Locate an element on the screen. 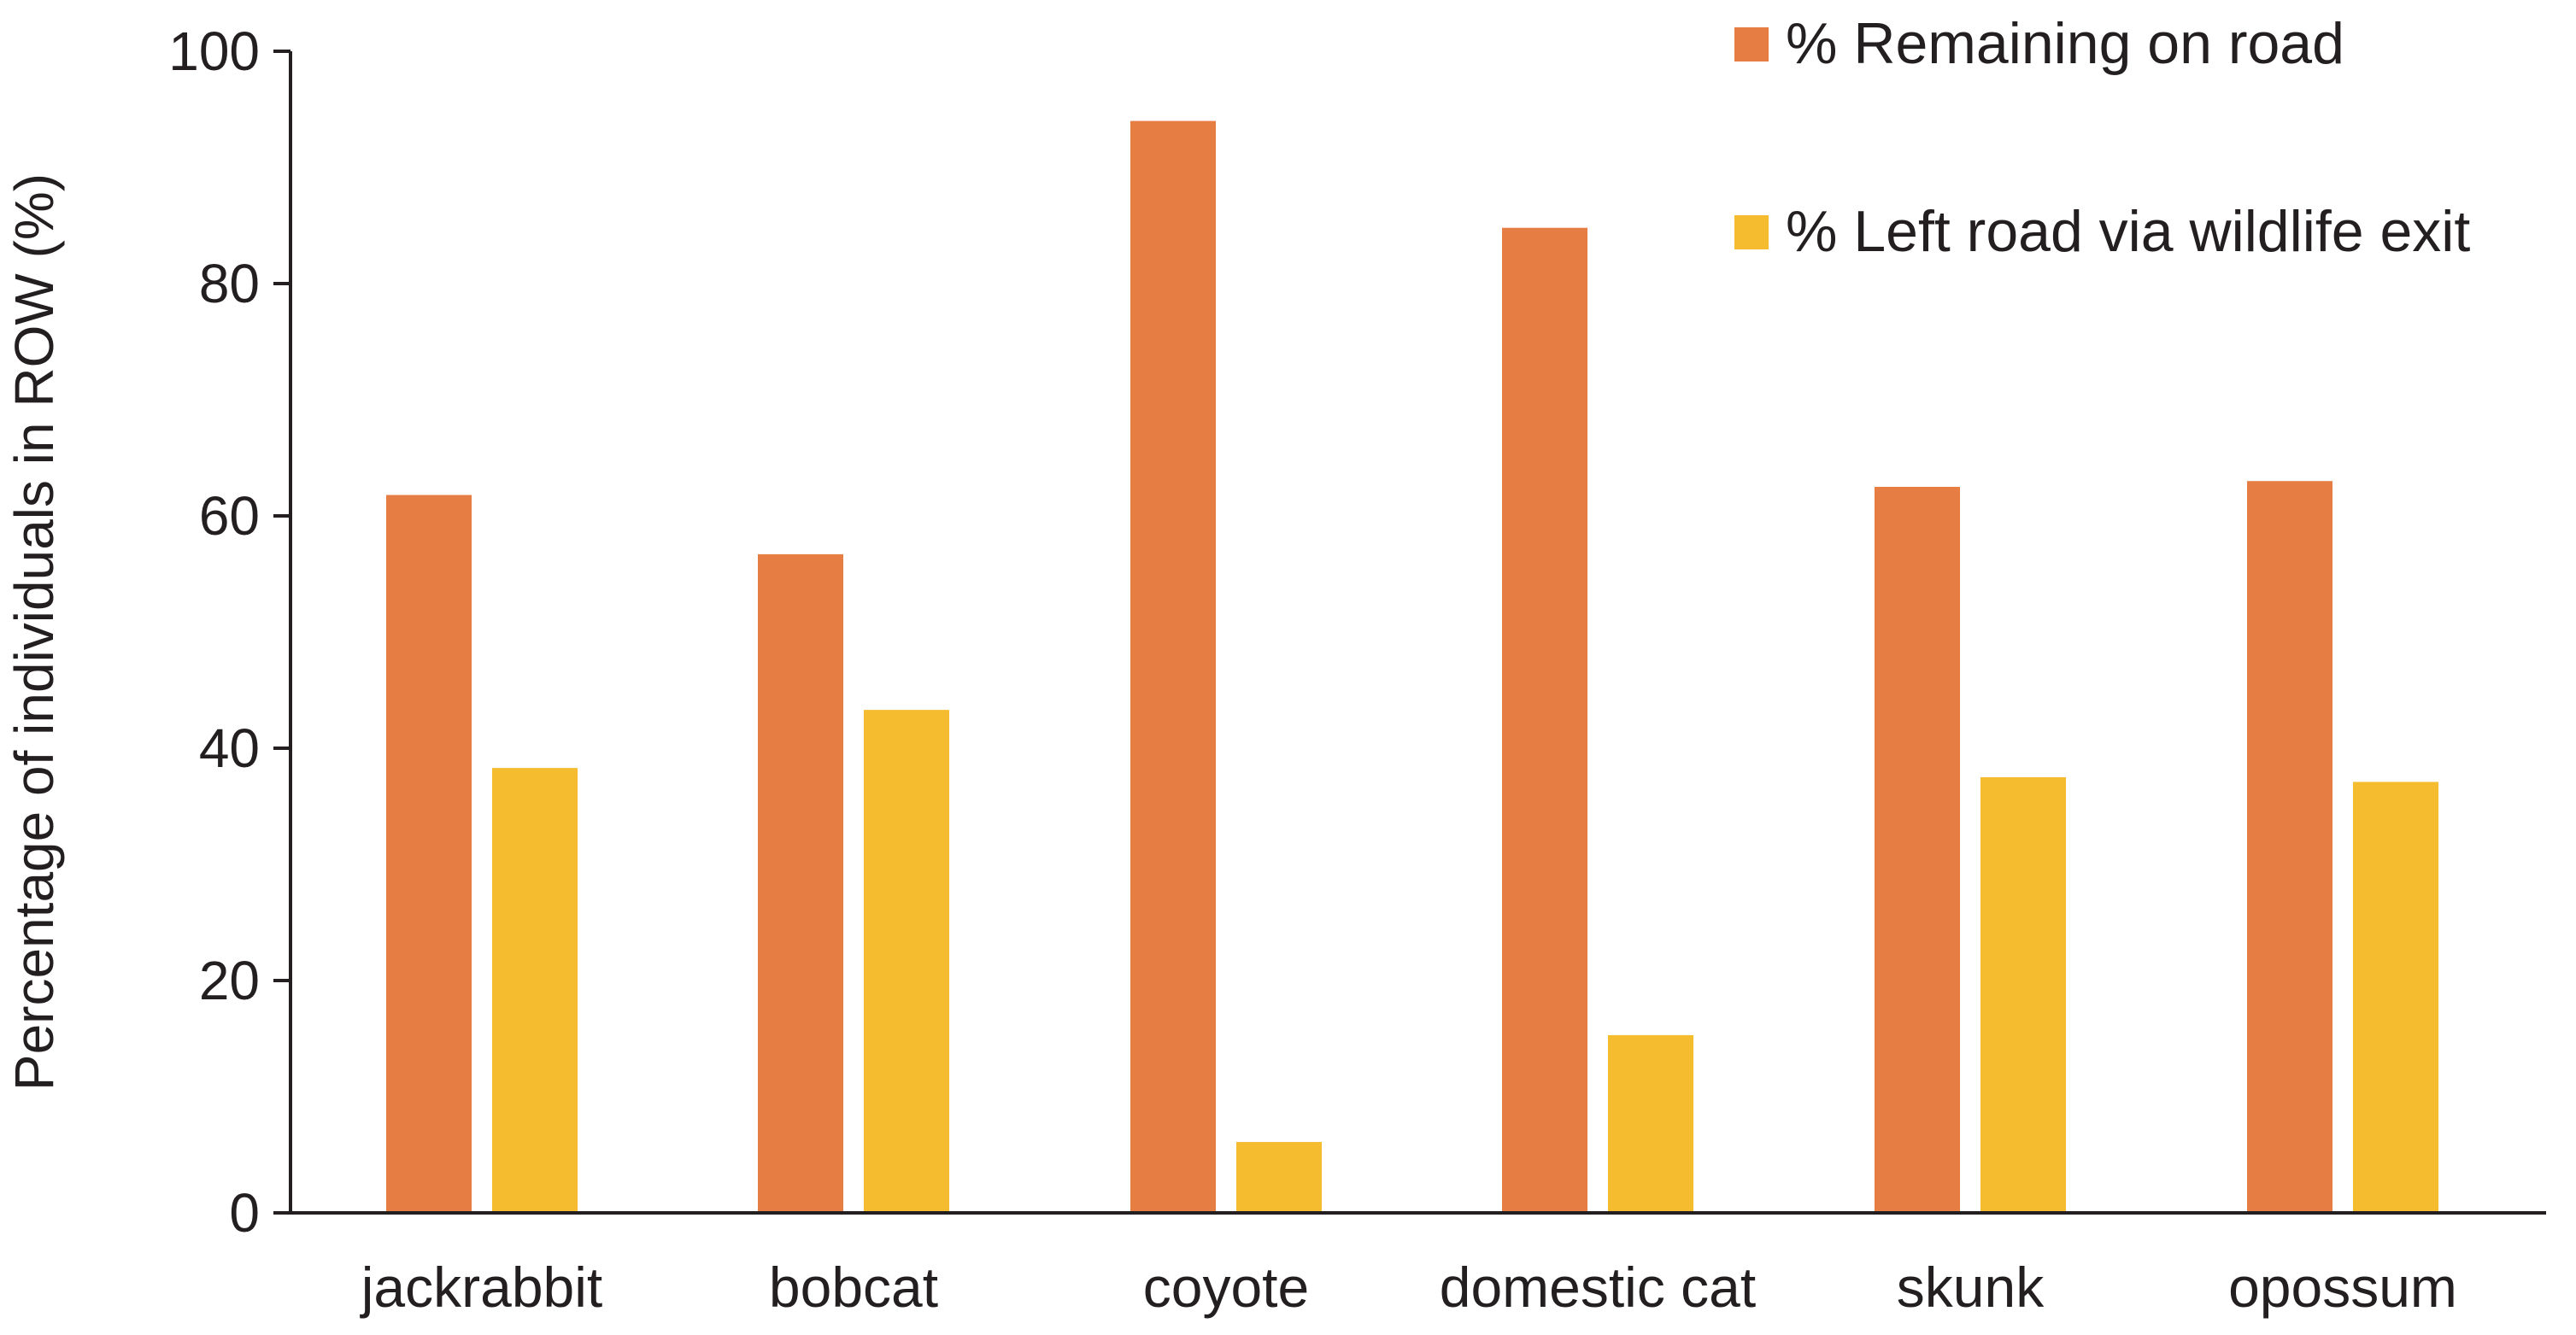 The width and height of the screenshot is (2576, 1335). y-tick-label: 20 is located at coordinates (229, 981).